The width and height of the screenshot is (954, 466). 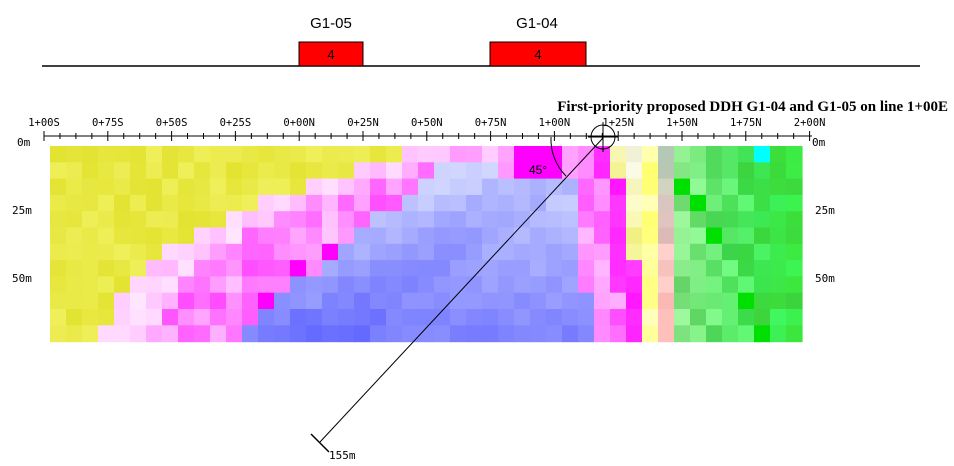 I want to click on hole-box-value-g1-04: 4, so click(x=537, y=54).